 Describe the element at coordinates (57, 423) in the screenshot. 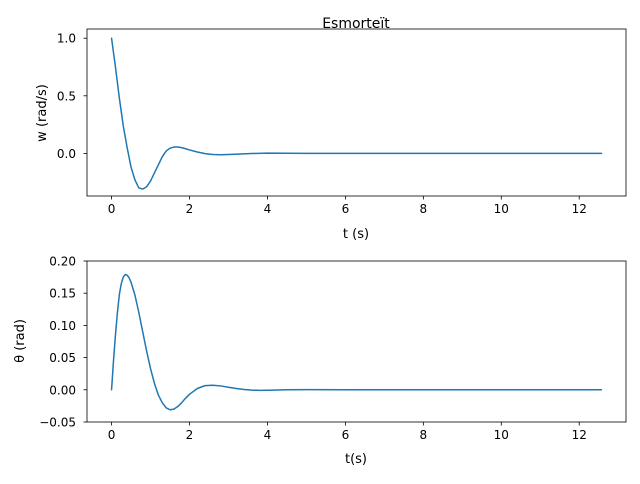

I see `y-tick-label: −0.05` at that location.